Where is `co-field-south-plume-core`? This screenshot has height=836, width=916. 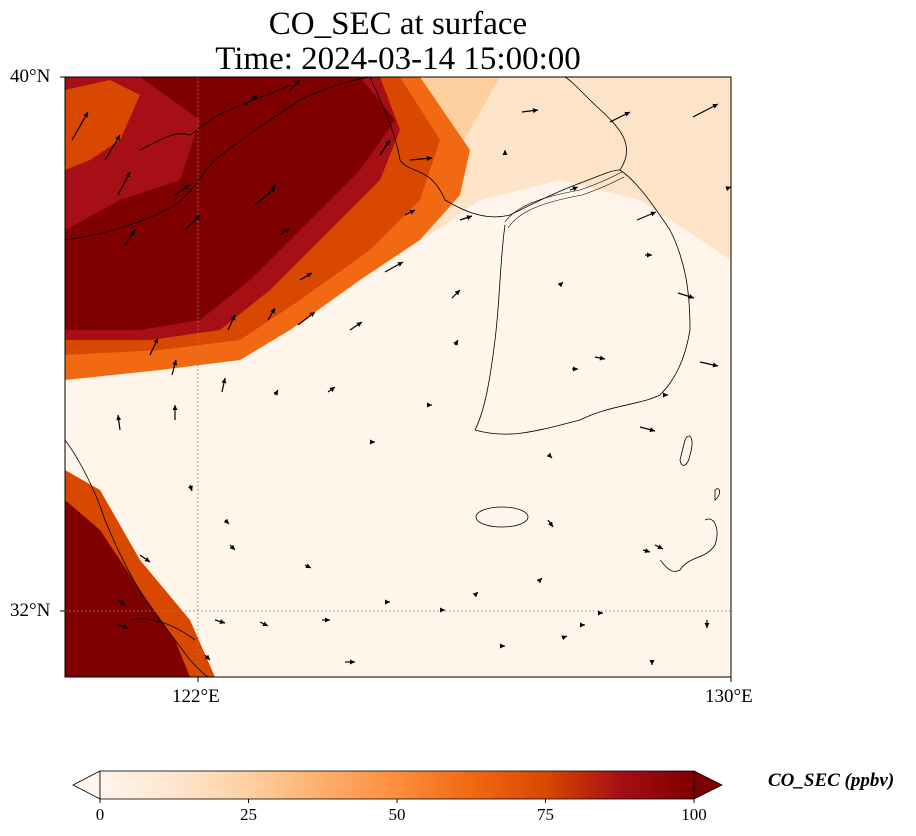 co-field-south-plume-core is located at coordinates (127, 588).